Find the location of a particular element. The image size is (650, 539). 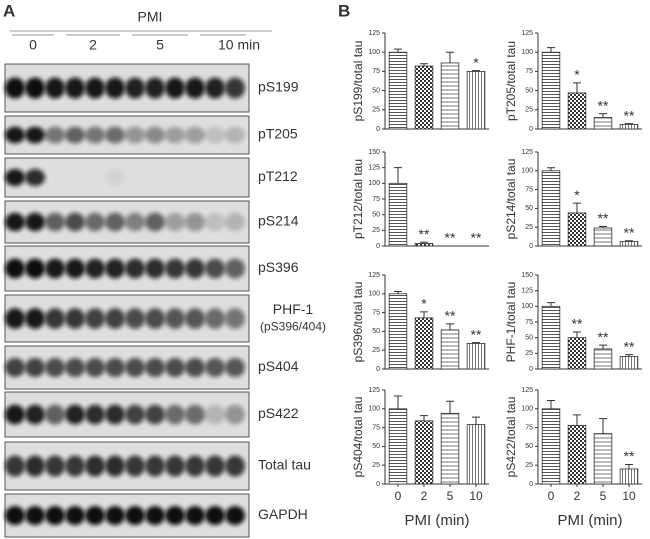

x-tick-label: 5 is located at coordinates (603, 496).